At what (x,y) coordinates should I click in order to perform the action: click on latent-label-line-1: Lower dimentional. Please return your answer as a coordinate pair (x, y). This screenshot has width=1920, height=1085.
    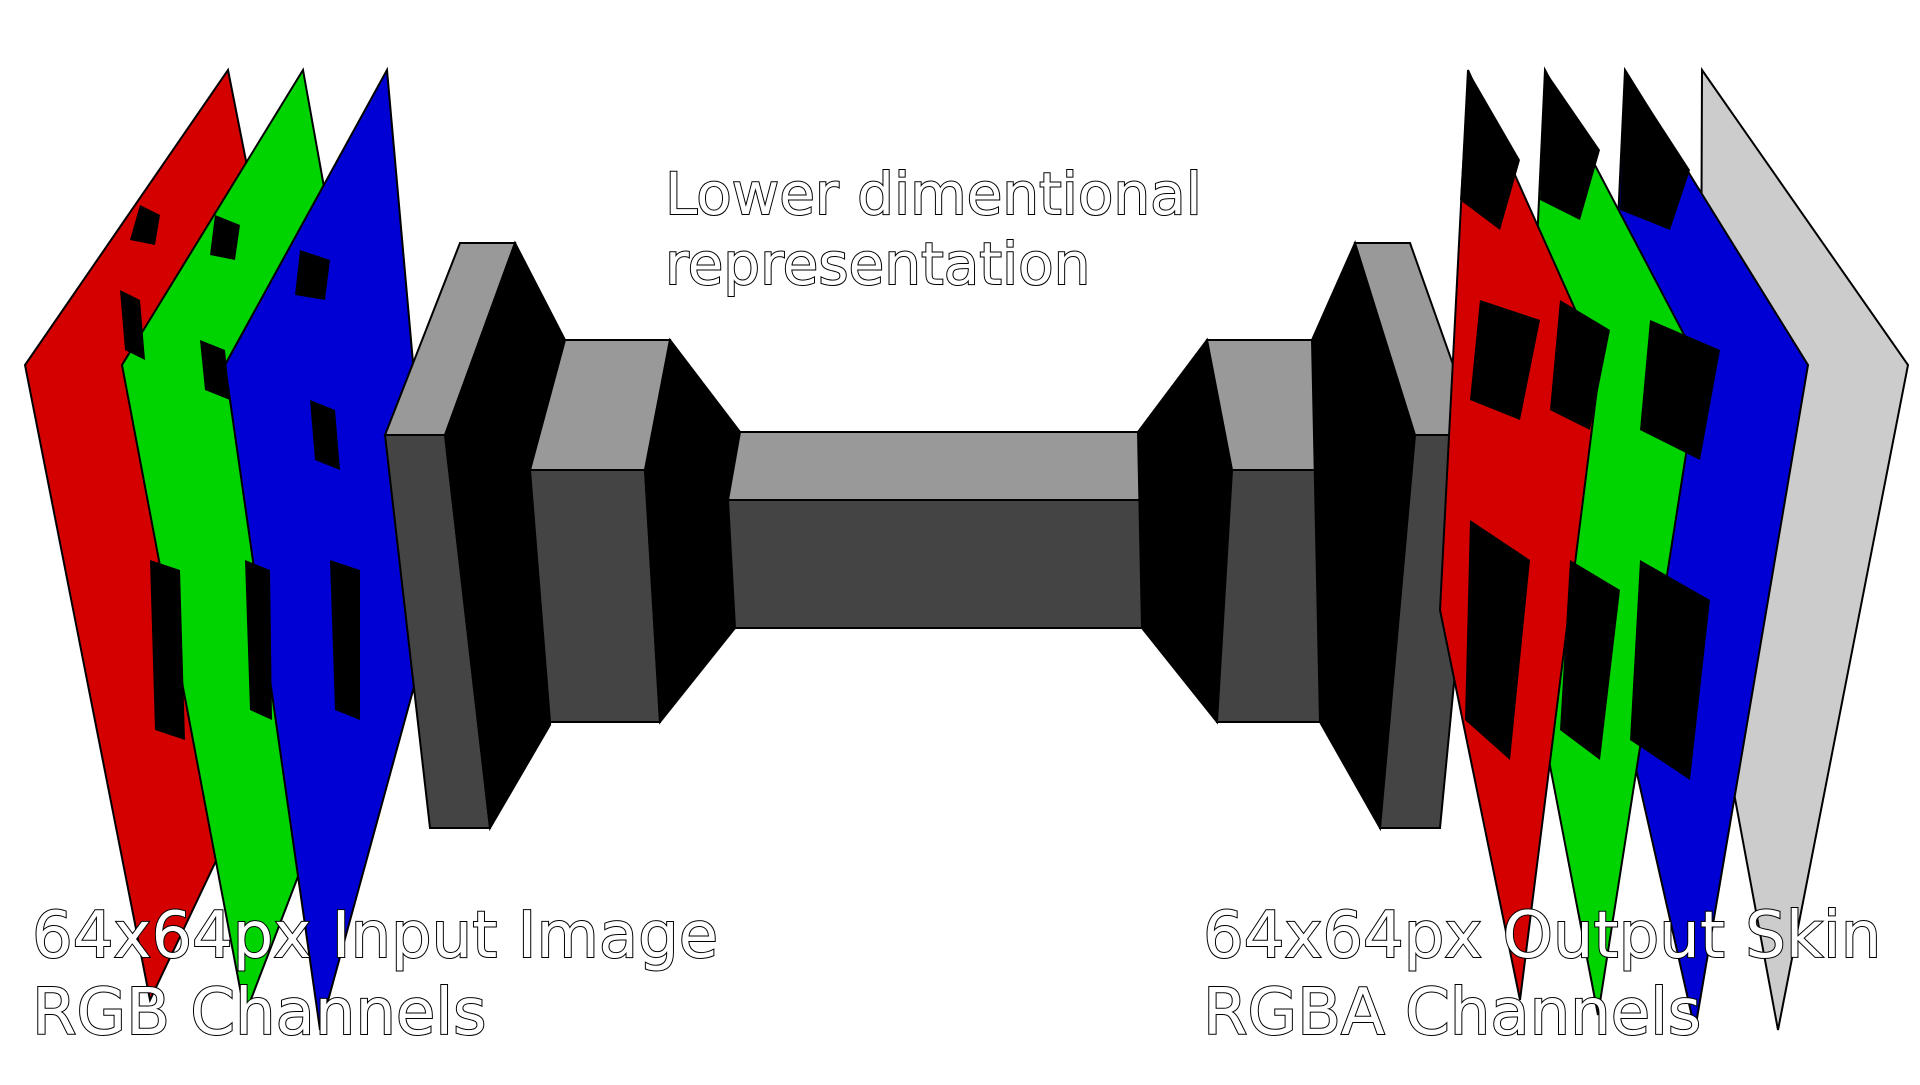
    Looking at the image, I should click on (933, 194).